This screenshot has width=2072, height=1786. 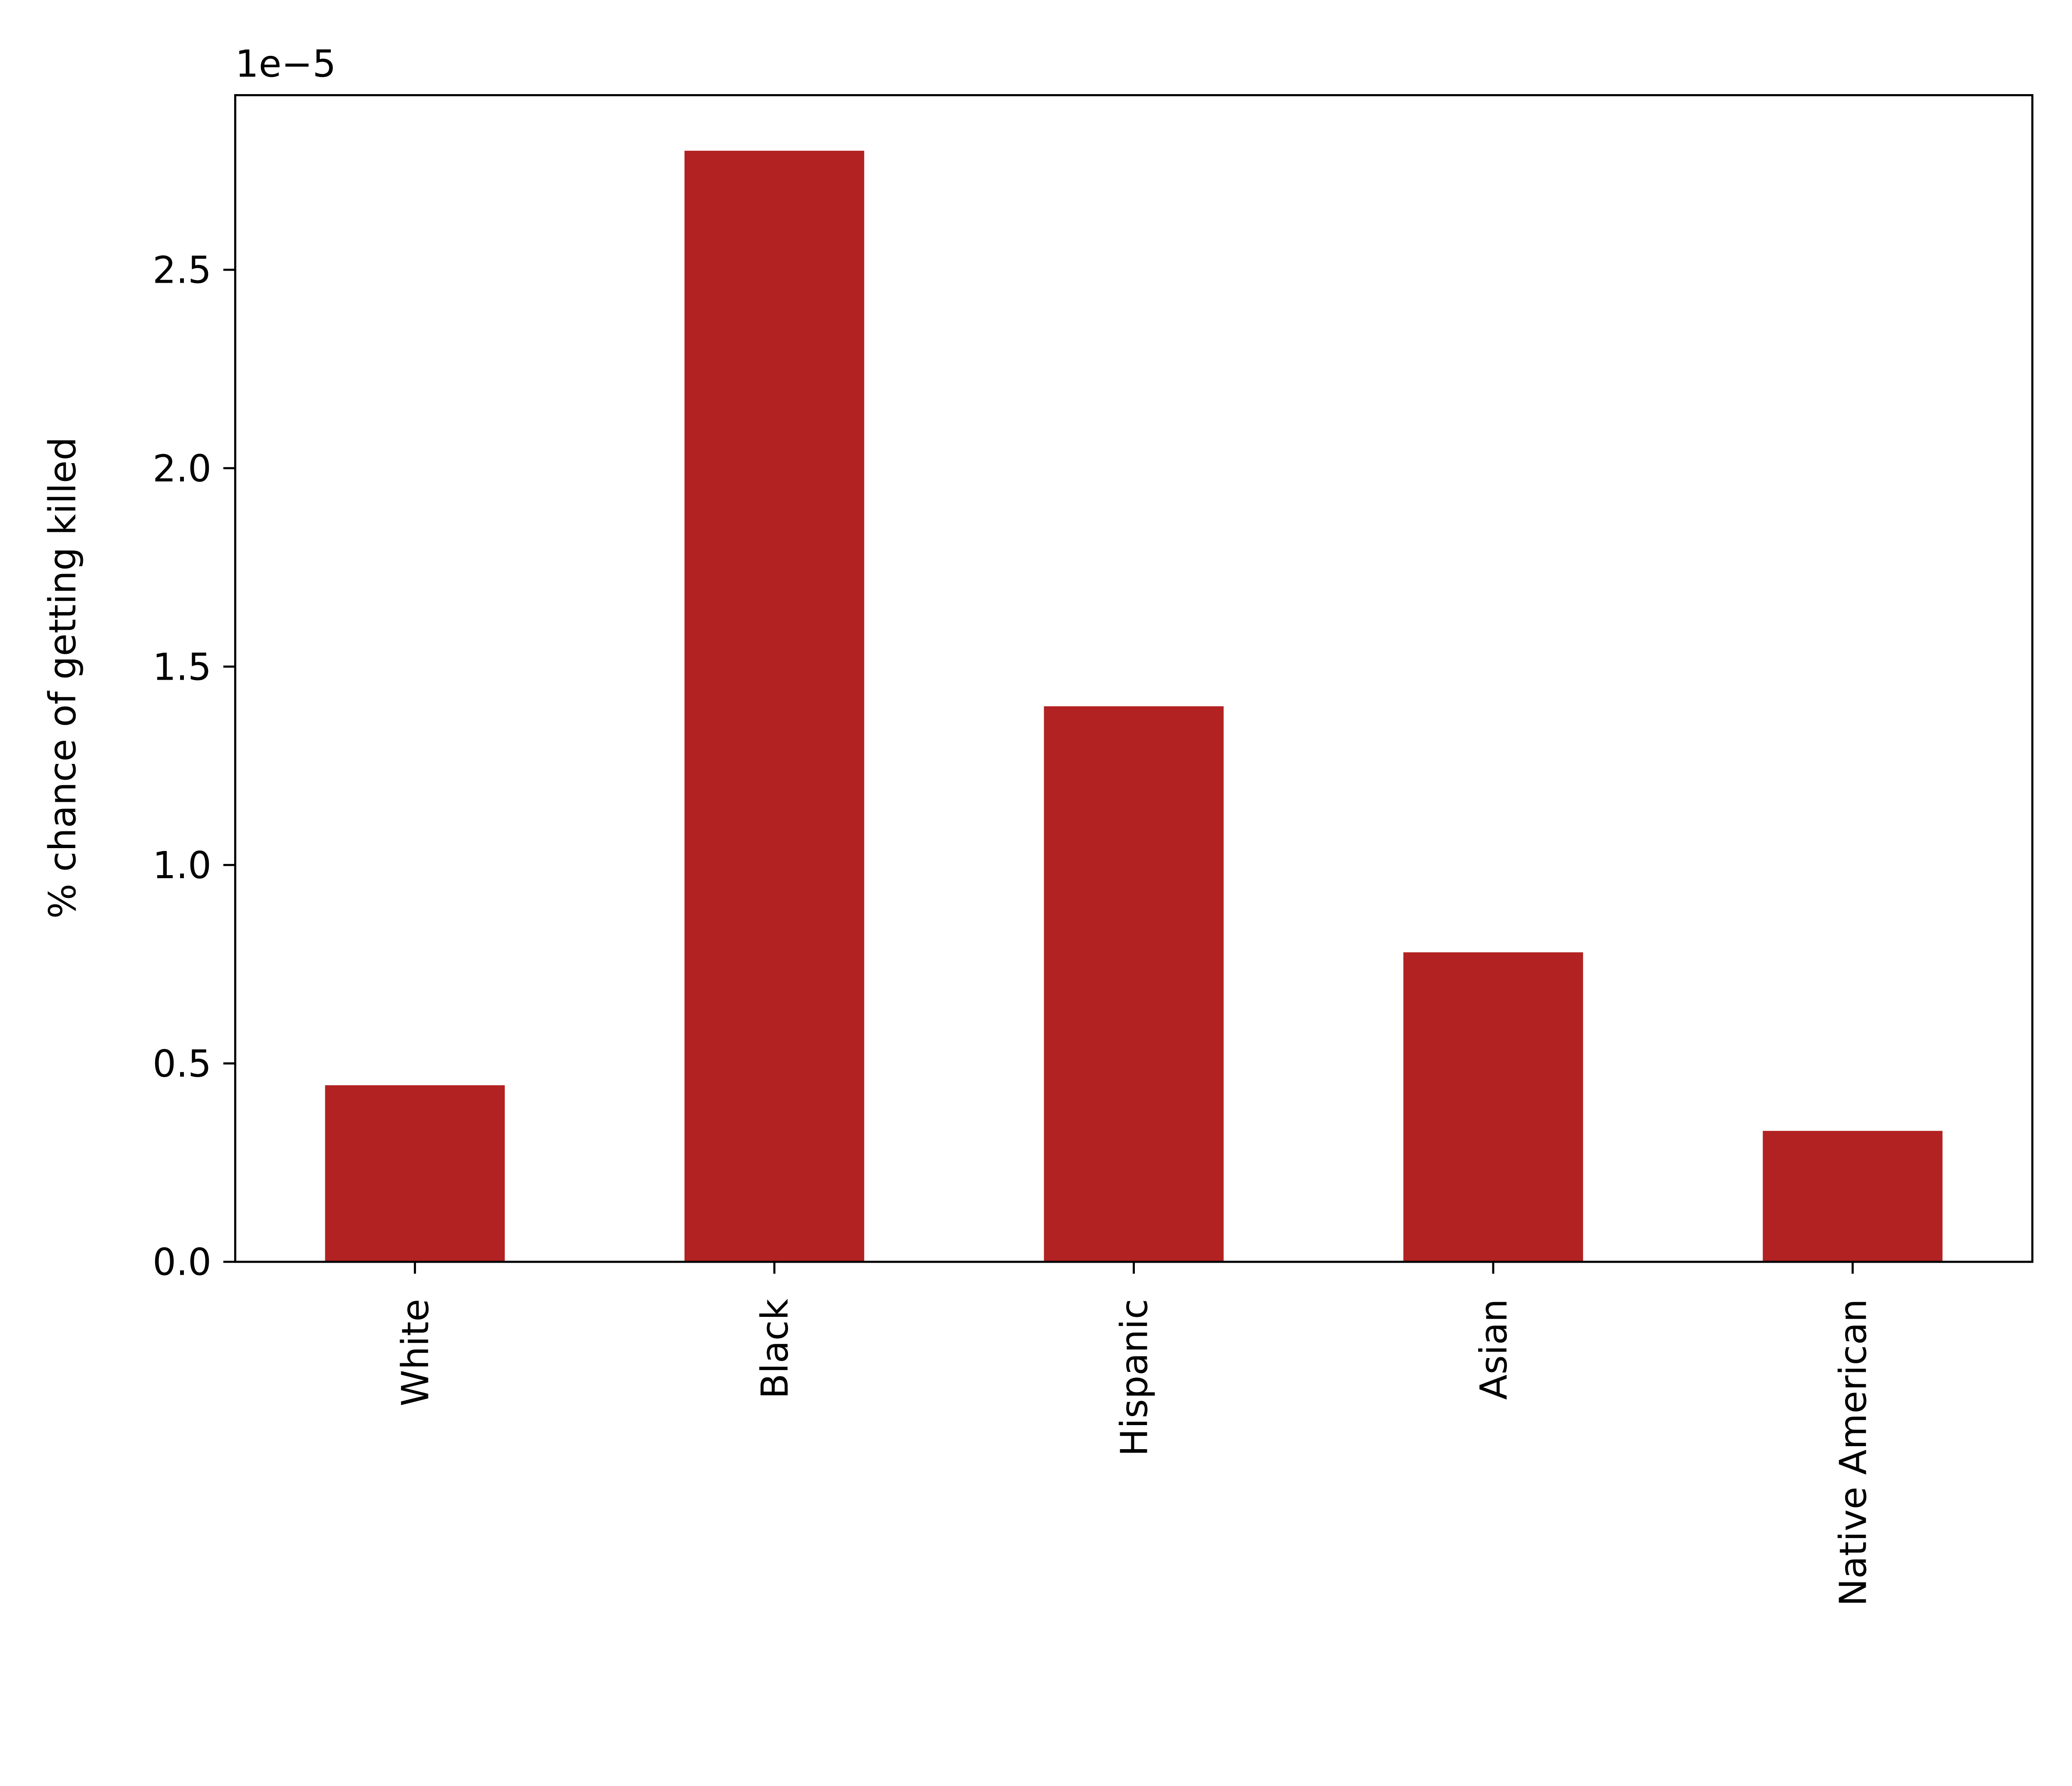 I want to click on y-tick-label: 2.0, so click(x=182, y=468).